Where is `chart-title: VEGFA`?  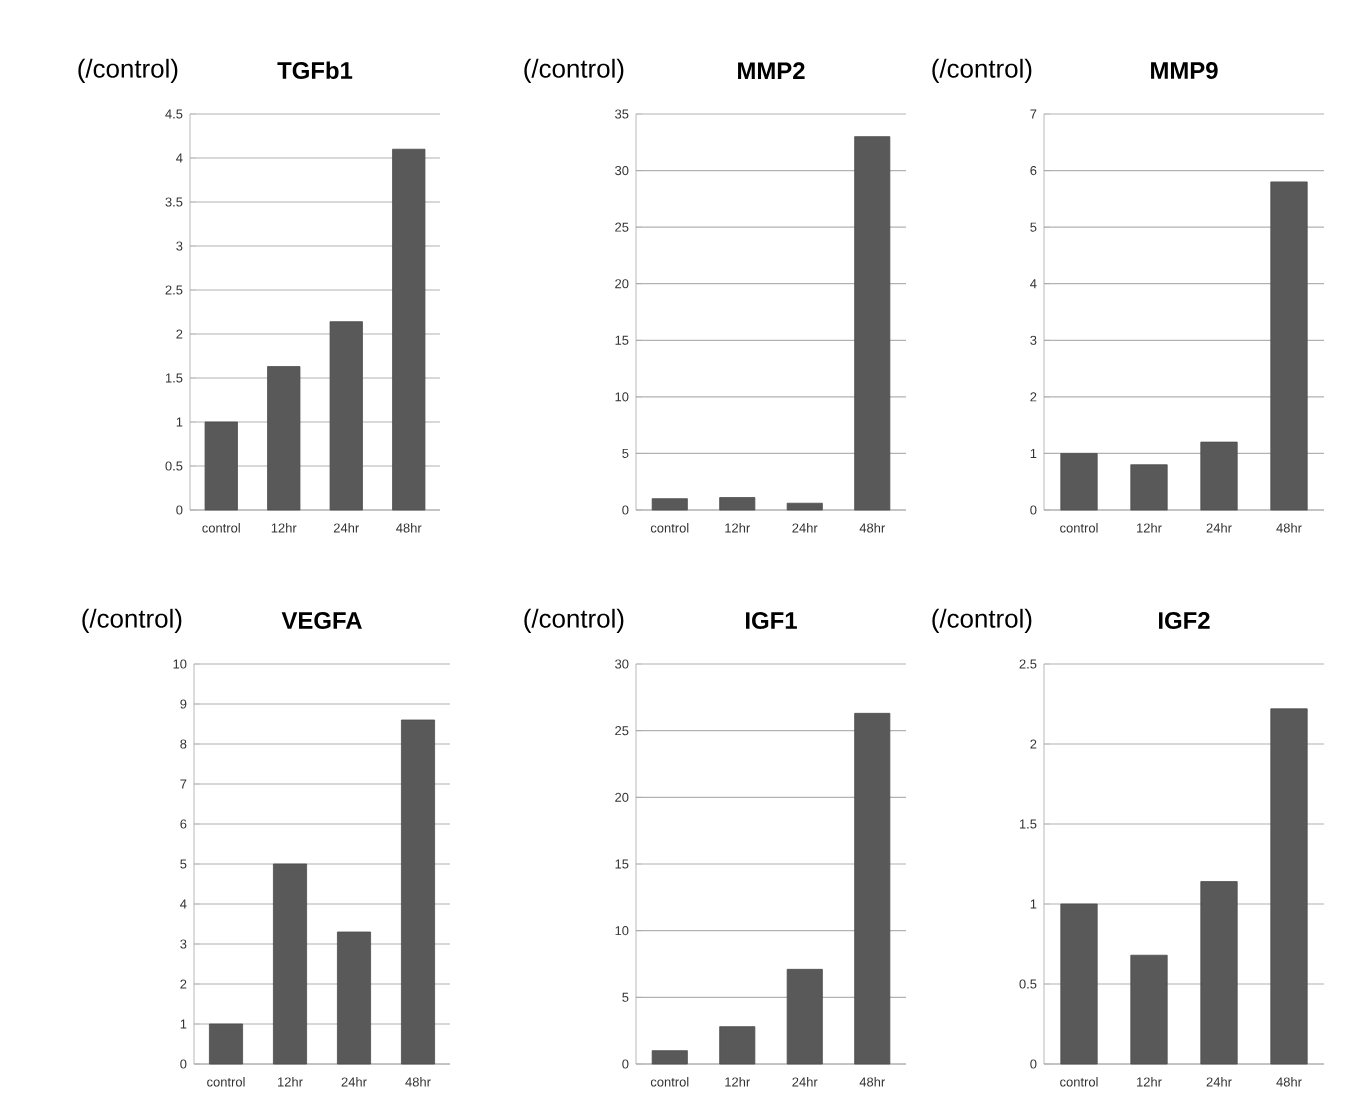
chart-title: VEGFA is located at coordinates (321, 620).